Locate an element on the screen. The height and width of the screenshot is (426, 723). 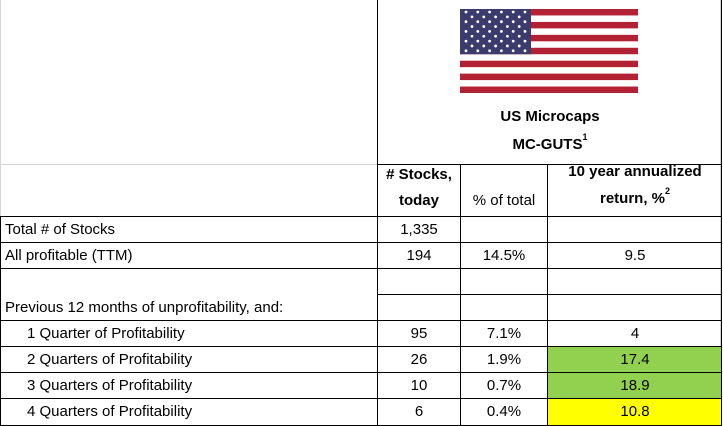
cell-return: 17.4 is located at coordinates (635, 359).